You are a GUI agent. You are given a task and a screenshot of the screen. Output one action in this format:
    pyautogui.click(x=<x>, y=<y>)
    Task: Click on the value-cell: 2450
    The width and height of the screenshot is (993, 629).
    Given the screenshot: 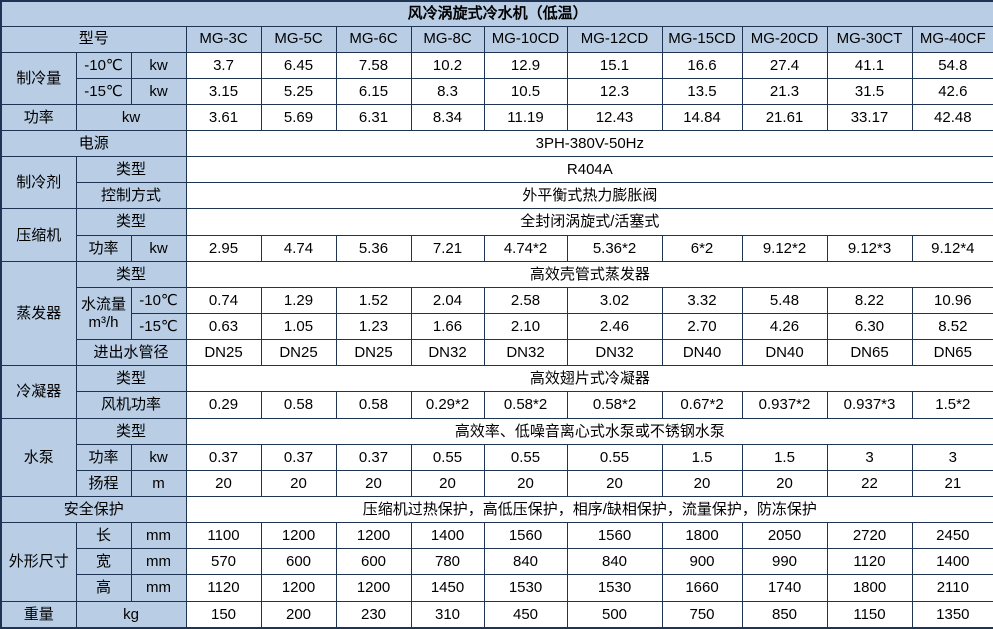 What is the action you would take?
    pyautogui.click(x=952, y=536)
    